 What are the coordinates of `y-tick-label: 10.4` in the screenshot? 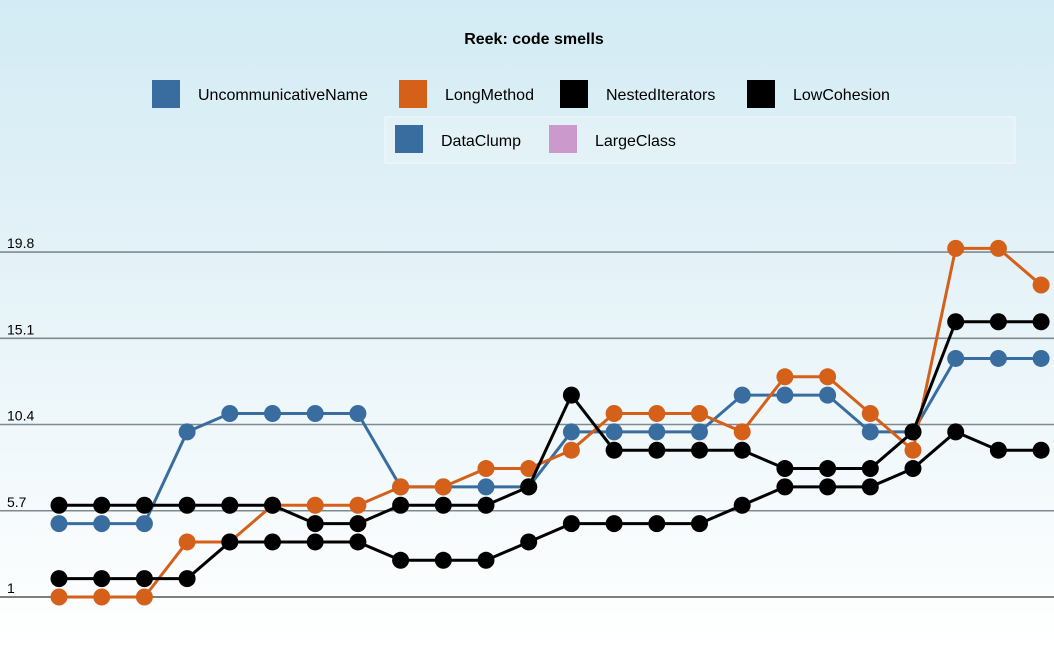 It's located at (20, 416).